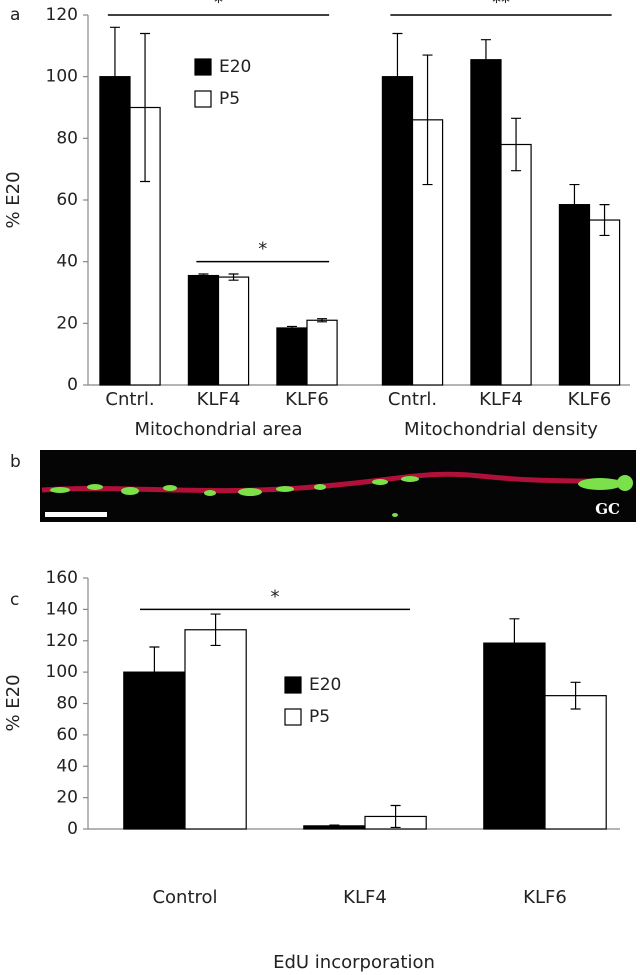 The image size is (640, 975). Describe the element at coordinates (62, 578) in the screenshot. I see `y-tick-label: 160` at that location.